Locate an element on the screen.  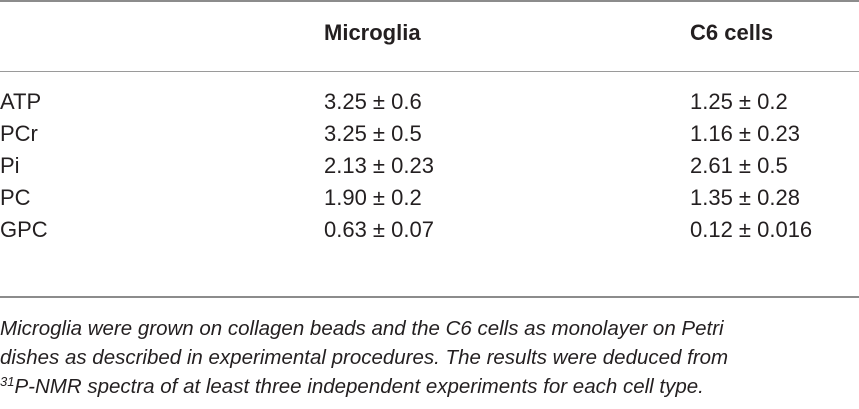
row-label: ATP is located at coordinates (21, 101).